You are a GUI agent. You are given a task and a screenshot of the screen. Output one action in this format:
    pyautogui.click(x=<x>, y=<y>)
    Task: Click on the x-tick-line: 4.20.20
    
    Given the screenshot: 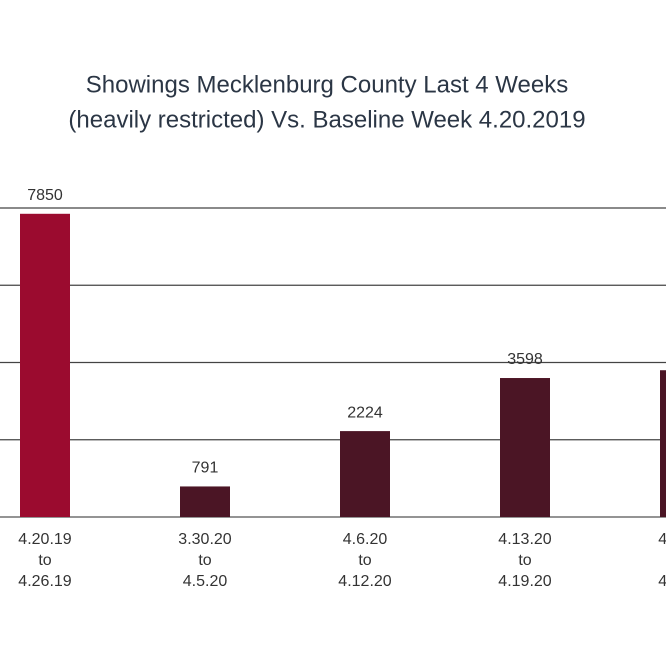 What is the action you would take?
    pyautogui.click(x=662, y=539)
    